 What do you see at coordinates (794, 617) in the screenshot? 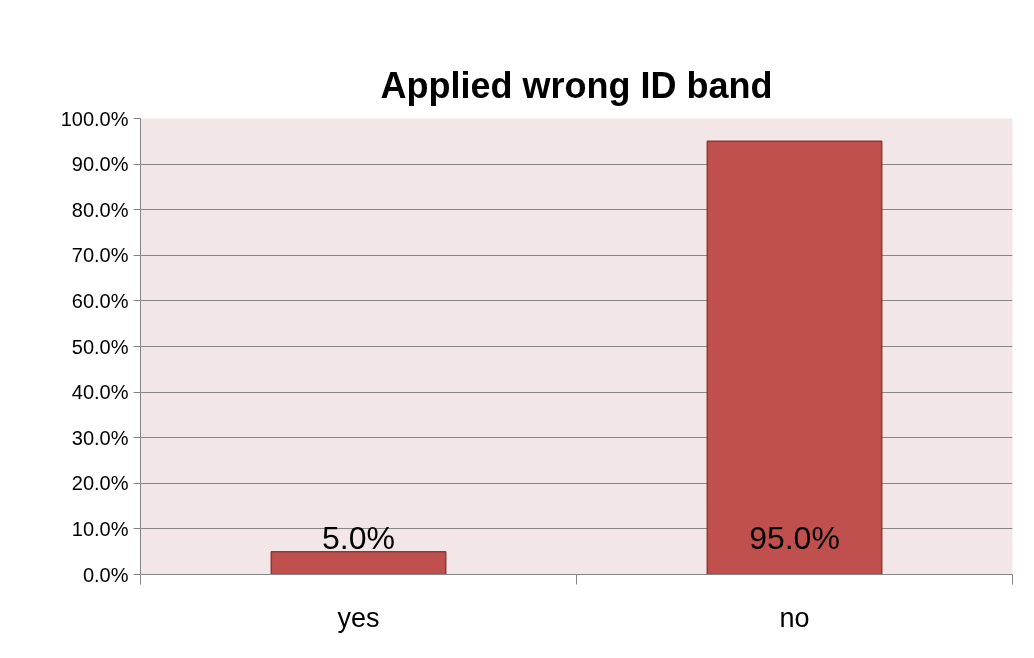
I see `x-tick-label: no` at bounding box center [794, 617].